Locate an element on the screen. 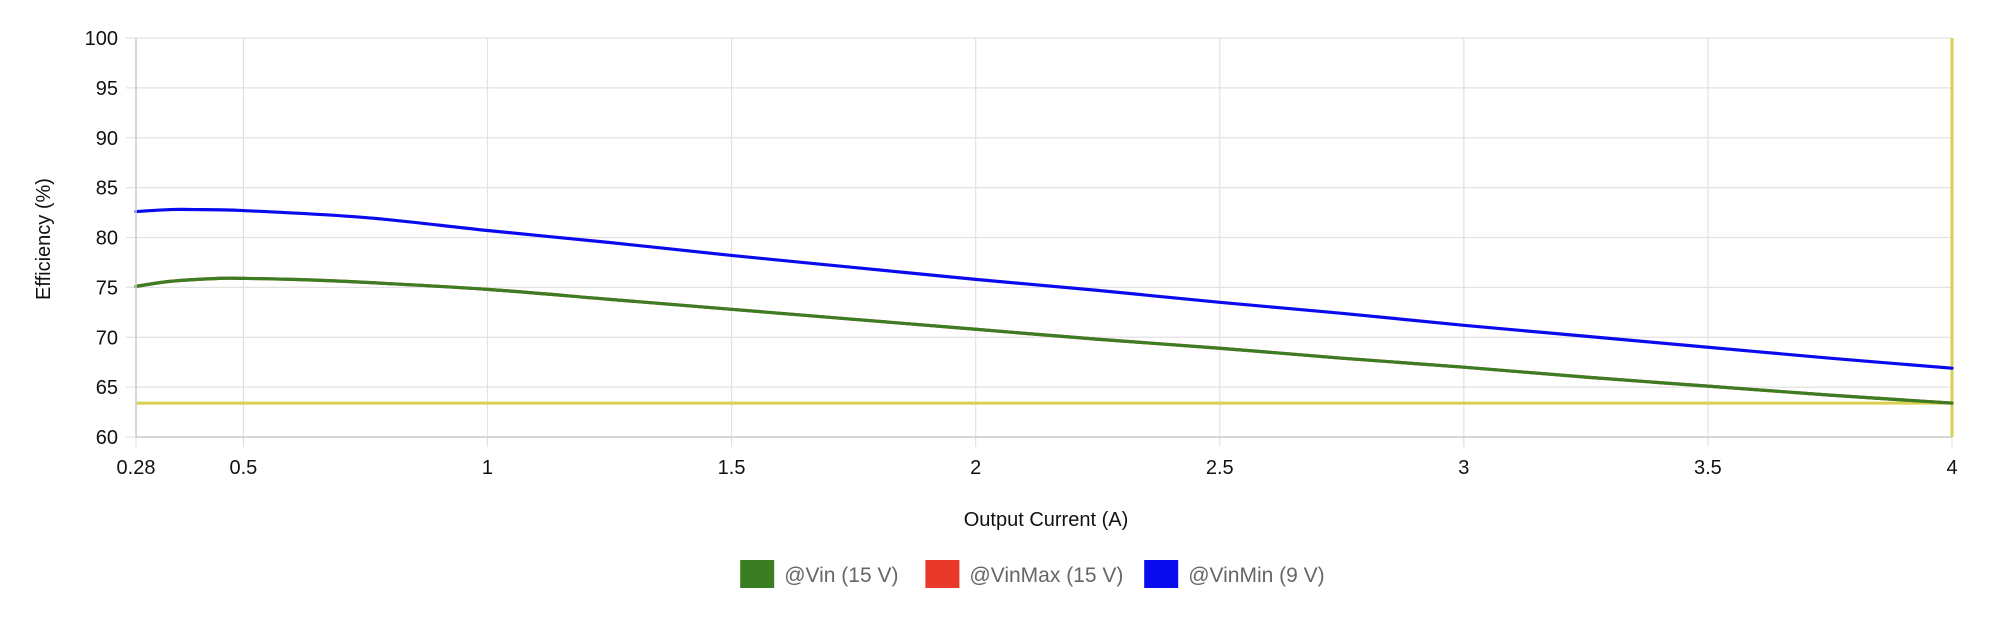 The image size is (1992, 637). y-tick-label: 100 is located at coordinates (101, 39).